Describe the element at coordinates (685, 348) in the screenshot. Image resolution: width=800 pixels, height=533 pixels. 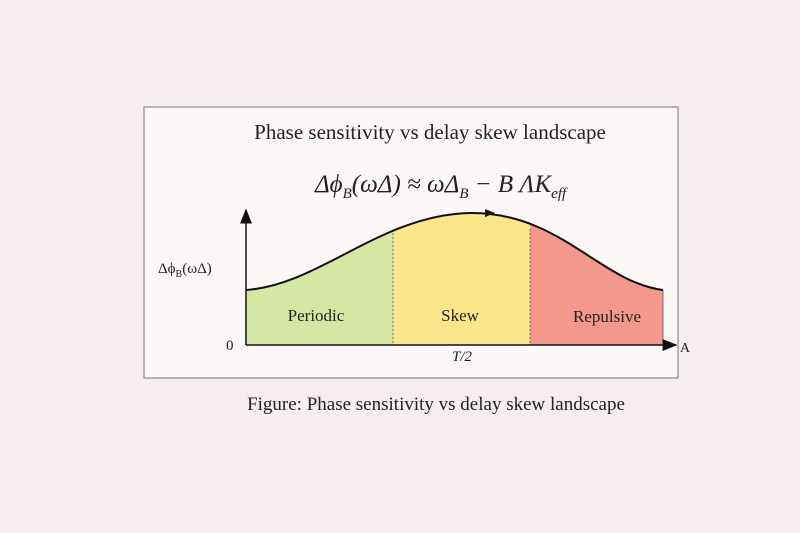
I see `x-axis-label: A` at that location.